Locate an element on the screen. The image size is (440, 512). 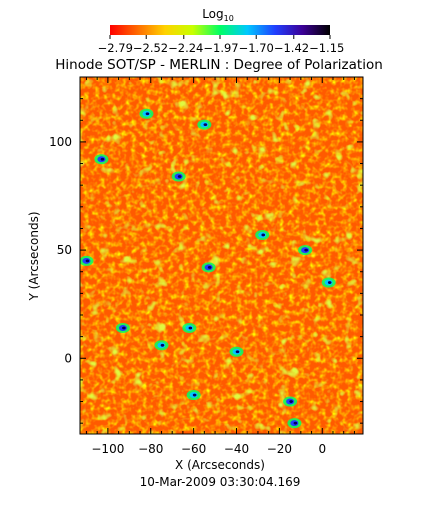
x-tick-label: −100 is located at coordinates (107, 449).